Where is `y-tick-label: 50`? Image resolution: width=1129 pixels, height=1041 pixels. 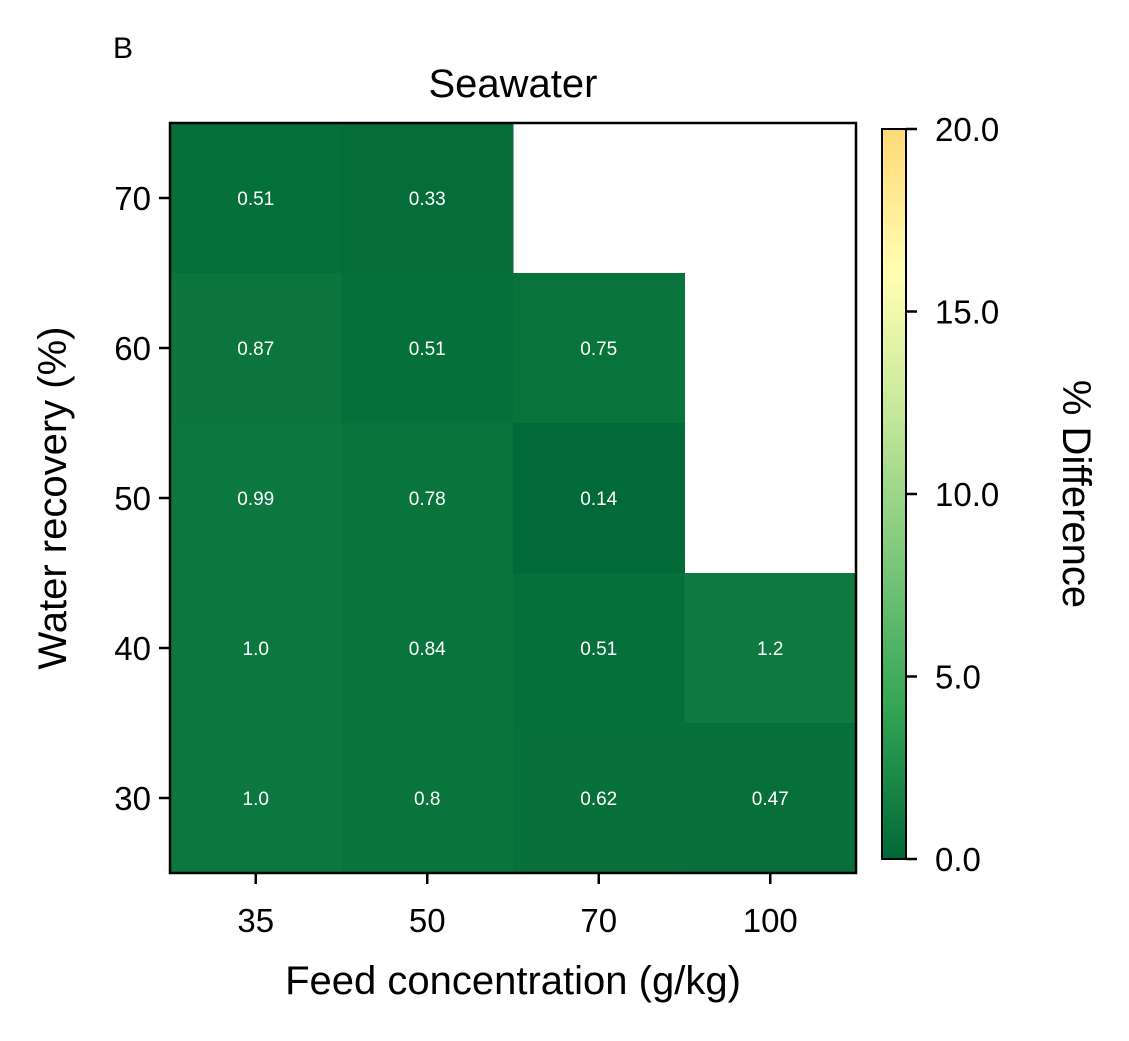 y-tick-label: 50 is located at coordinates (132, 498).